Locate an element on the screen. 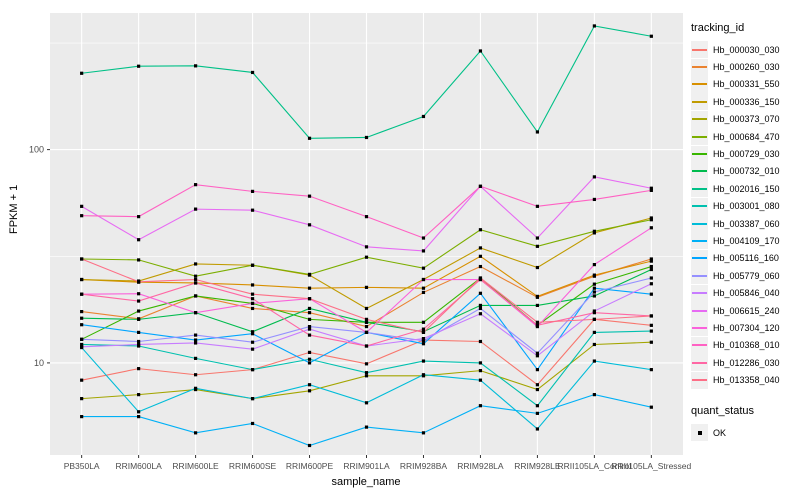 This screenshot has width=800, height=500. legend-item-Hb_005779_060: Hb_005779_060 is located at coordinates (745, 276).